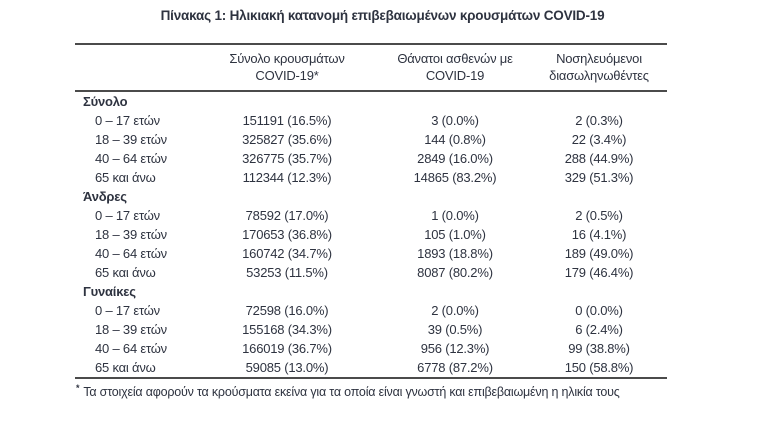  I want to click on deaths-cell: 1893 (18.8%), so click(455, 253).